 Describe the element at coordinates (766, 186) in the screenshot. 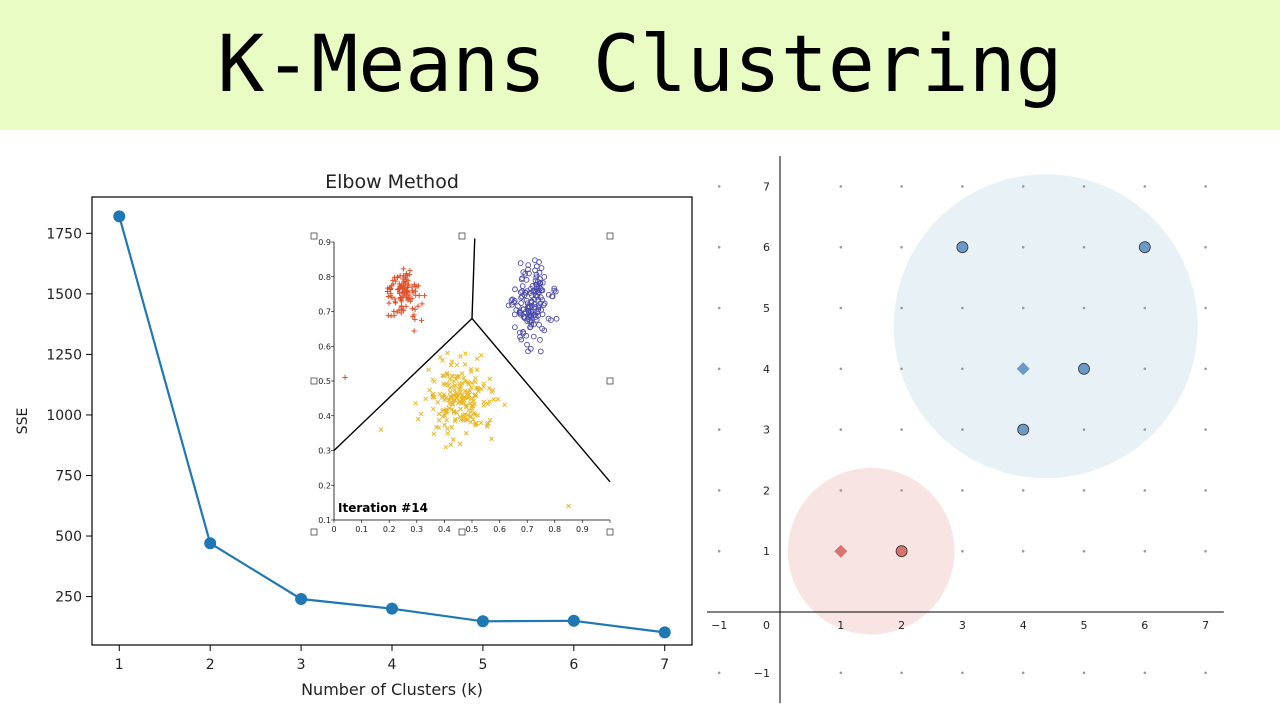

I see `y-tick-label: 7` at that location.